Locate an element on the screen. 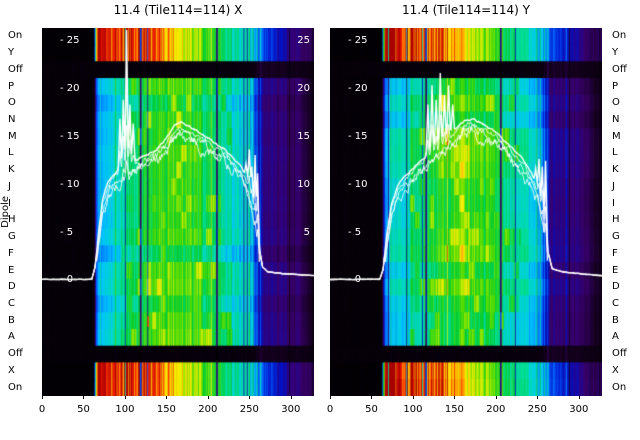 The image size is (640, 440). y-tick-label-right: 10 is located at coordinates (303, 184).